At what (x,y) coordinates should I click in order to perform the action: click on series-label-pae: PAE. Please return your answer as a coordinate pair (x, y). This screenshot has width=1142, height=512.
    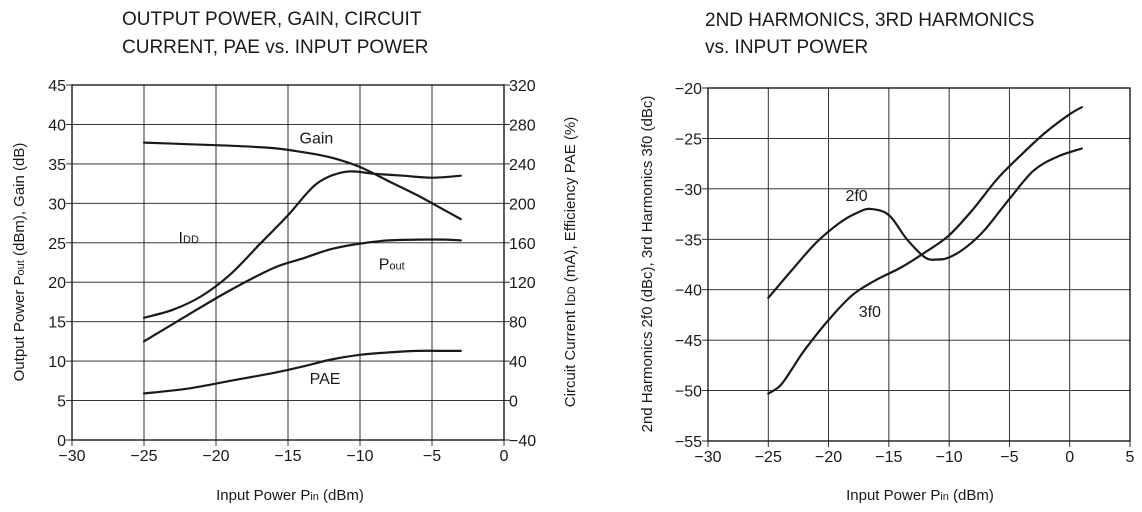
    Looking at the image, I should click on (325, 379).